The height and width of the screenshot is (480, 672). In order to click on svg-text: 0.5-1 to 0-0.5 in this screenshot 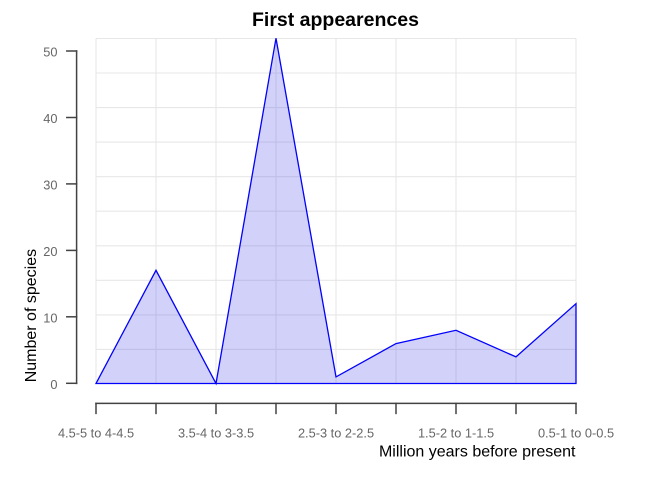, I will do `click(576, 433)`.